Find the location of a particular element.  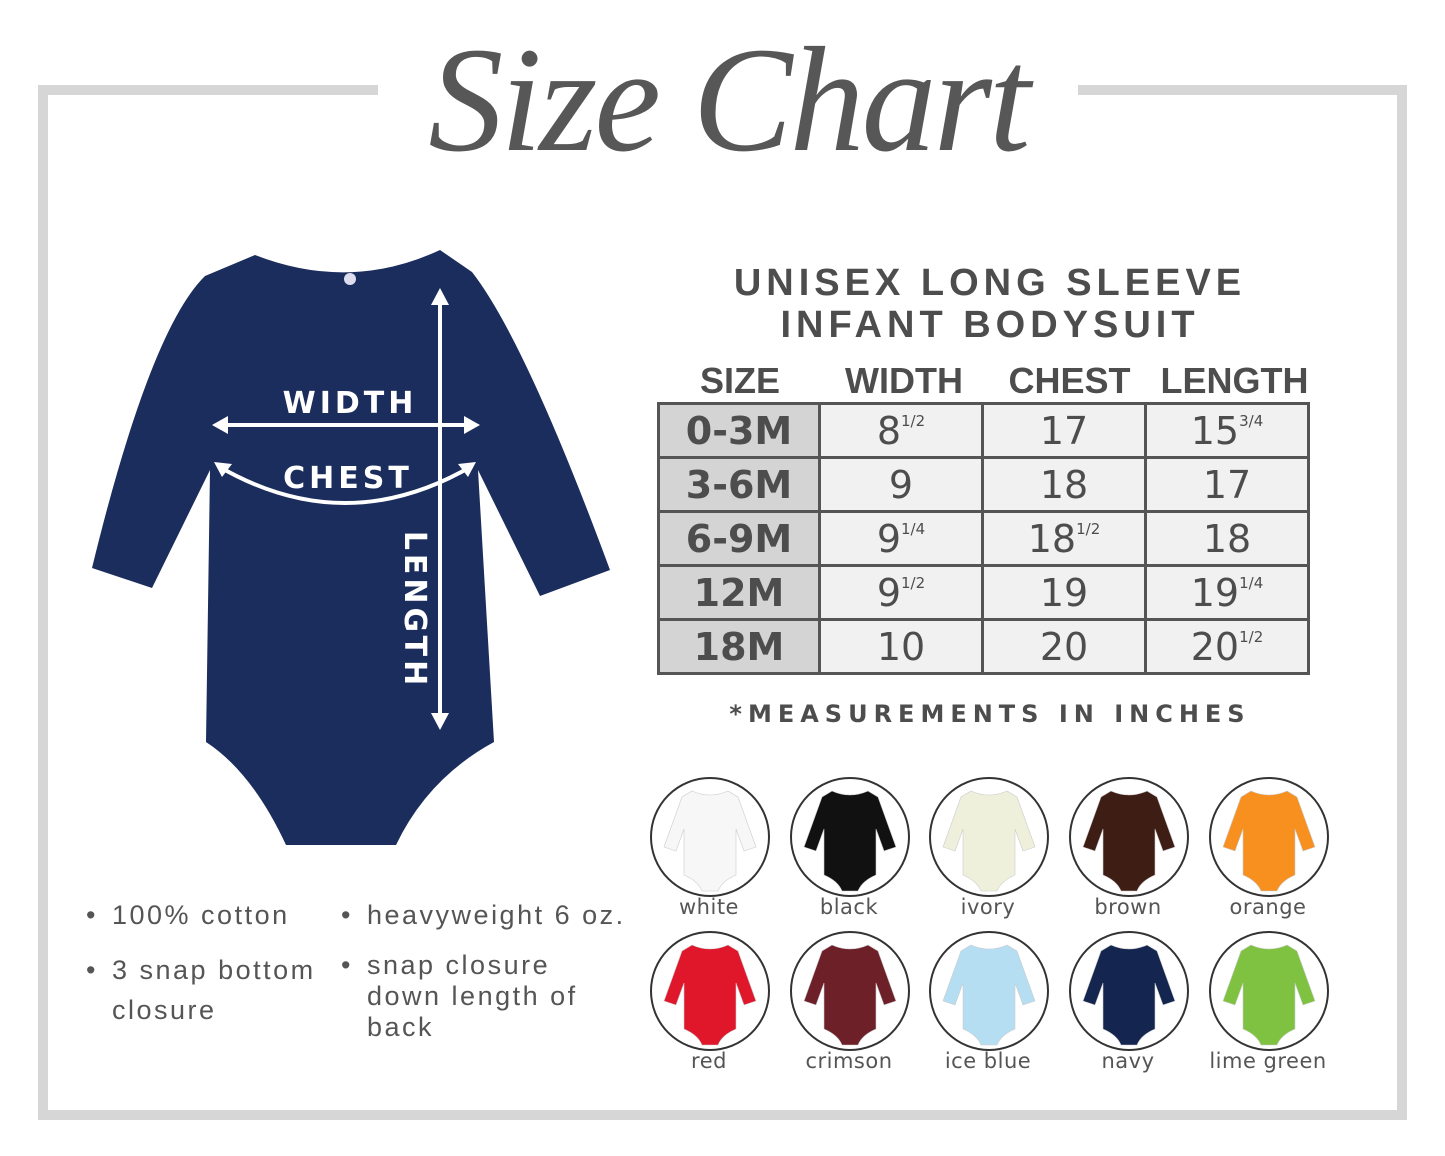

chest-cell: 19 is located at coordinates (1064, 592).